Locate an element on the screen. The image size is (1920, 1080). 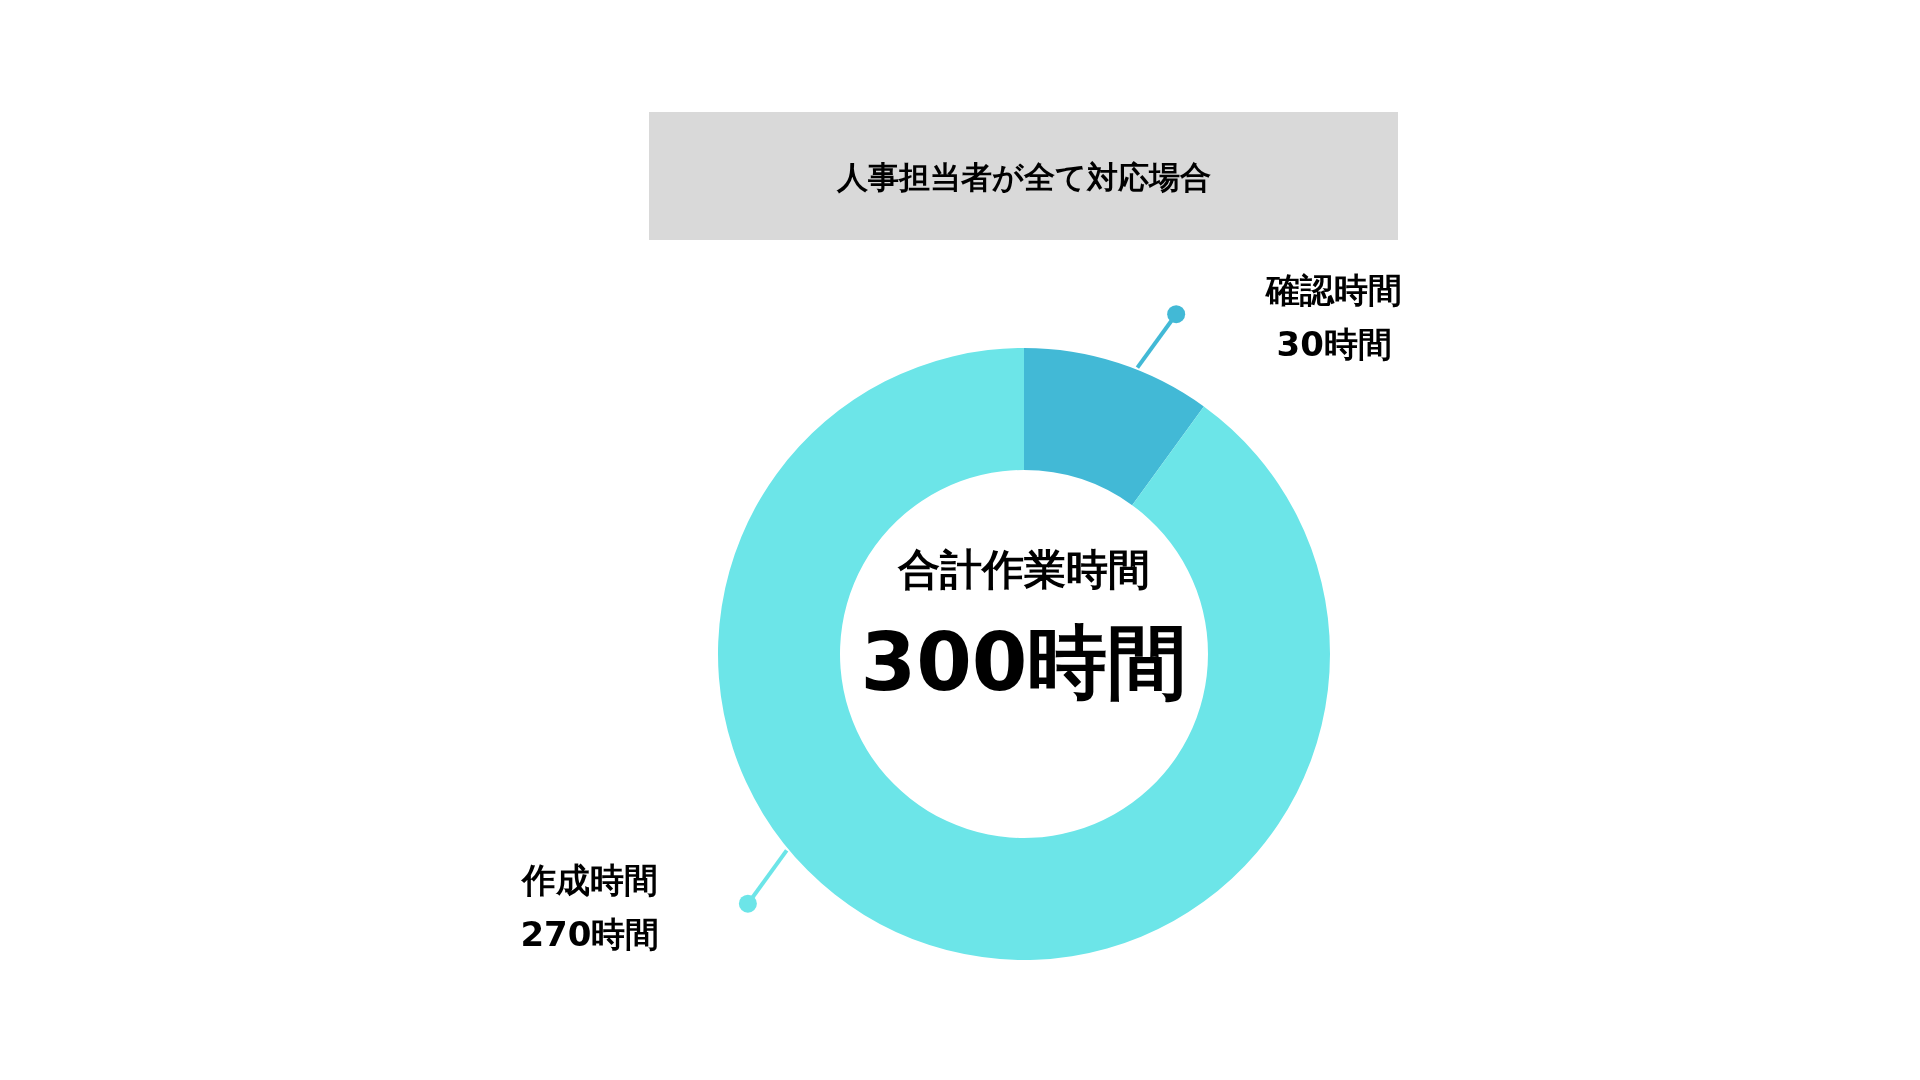
chart-title: 人事担当者が全て対応場合 is located at coordinates (1023, 177).